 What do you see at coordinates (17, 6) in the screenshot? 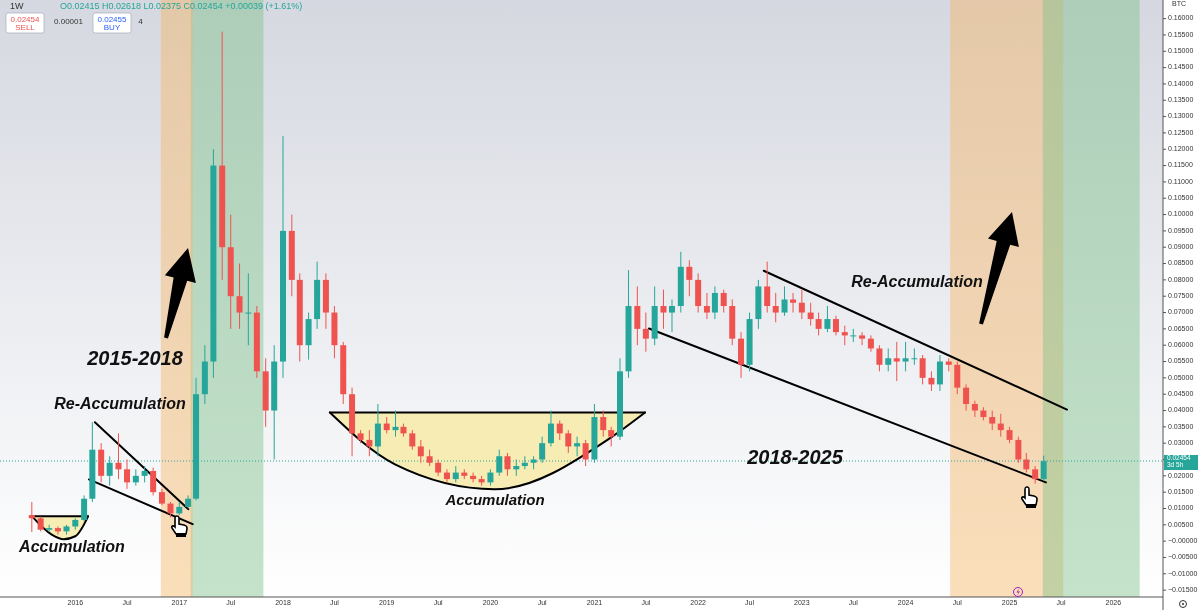
I see `chart-title: 1W` at bounding box center [17, 6].